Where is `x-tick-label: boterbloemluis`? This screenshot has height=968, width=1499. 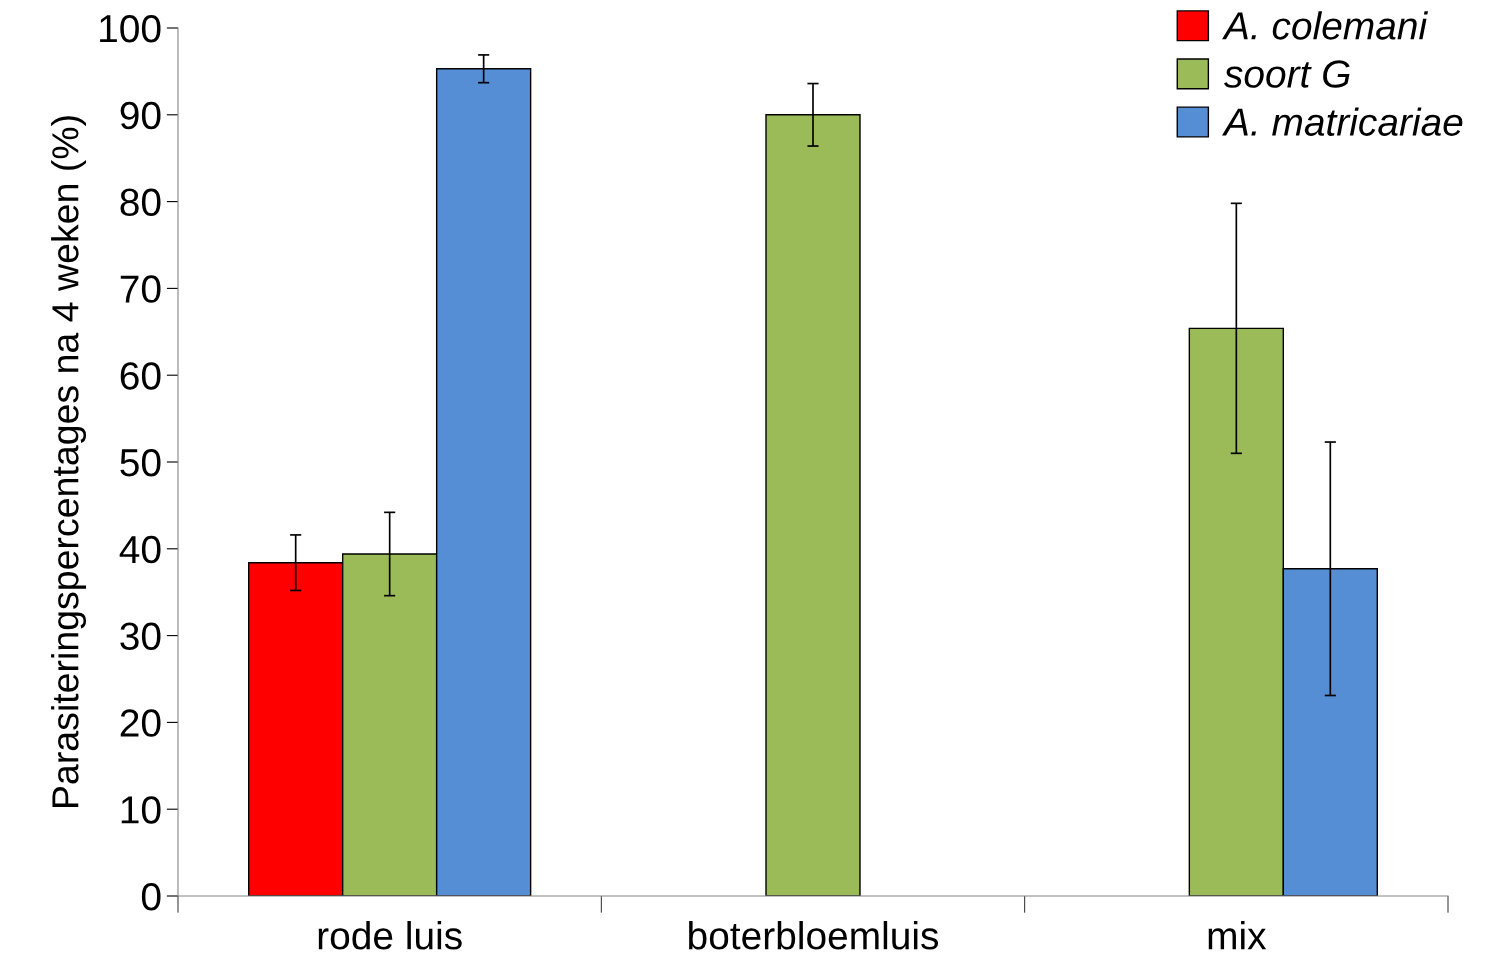 x-tick-label: boterbloemluis is located at coordinates (814, 935).